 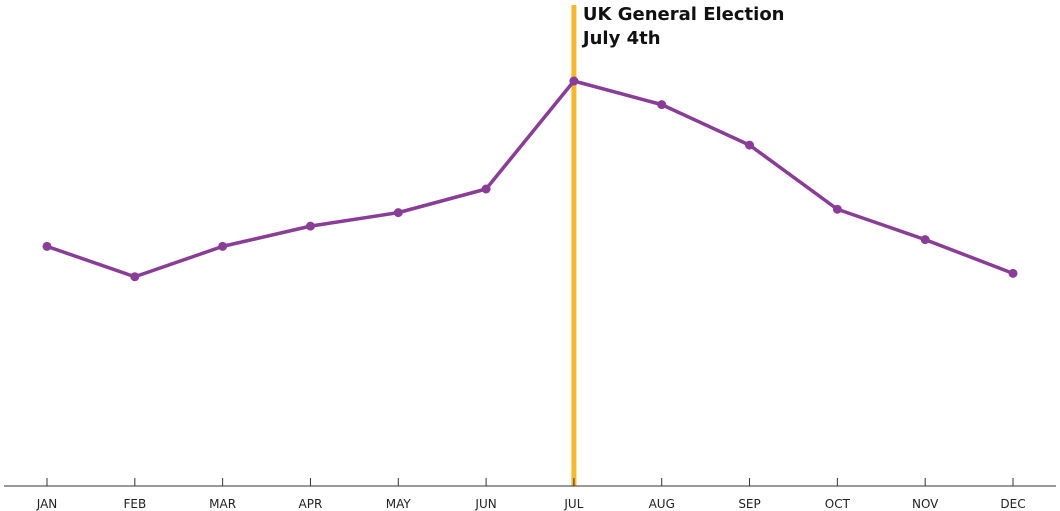 I want to click on x-tick-label-nov: NOV, so click(x=925, y=504).